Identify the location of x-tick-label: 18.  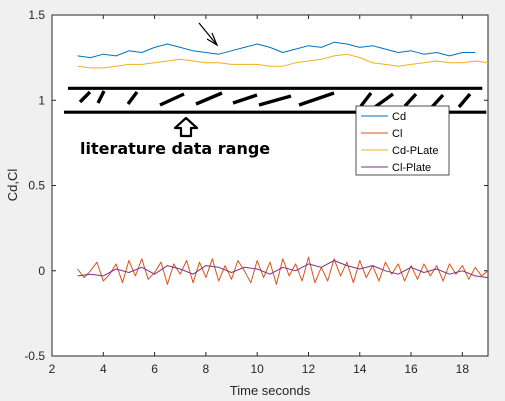
(463, 369).